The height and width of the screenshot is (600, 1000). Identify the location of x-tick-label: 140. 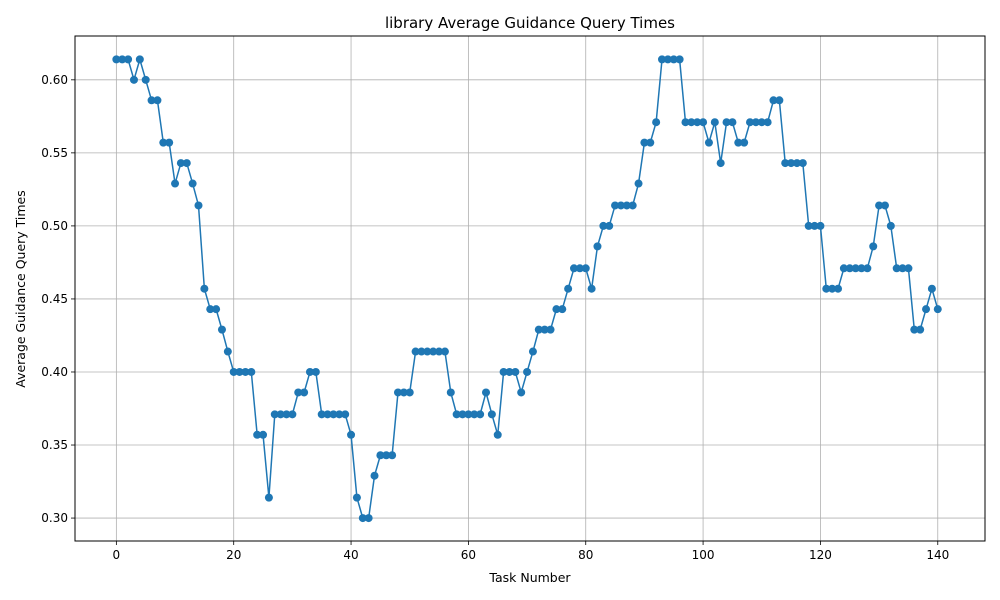
(937, 555).